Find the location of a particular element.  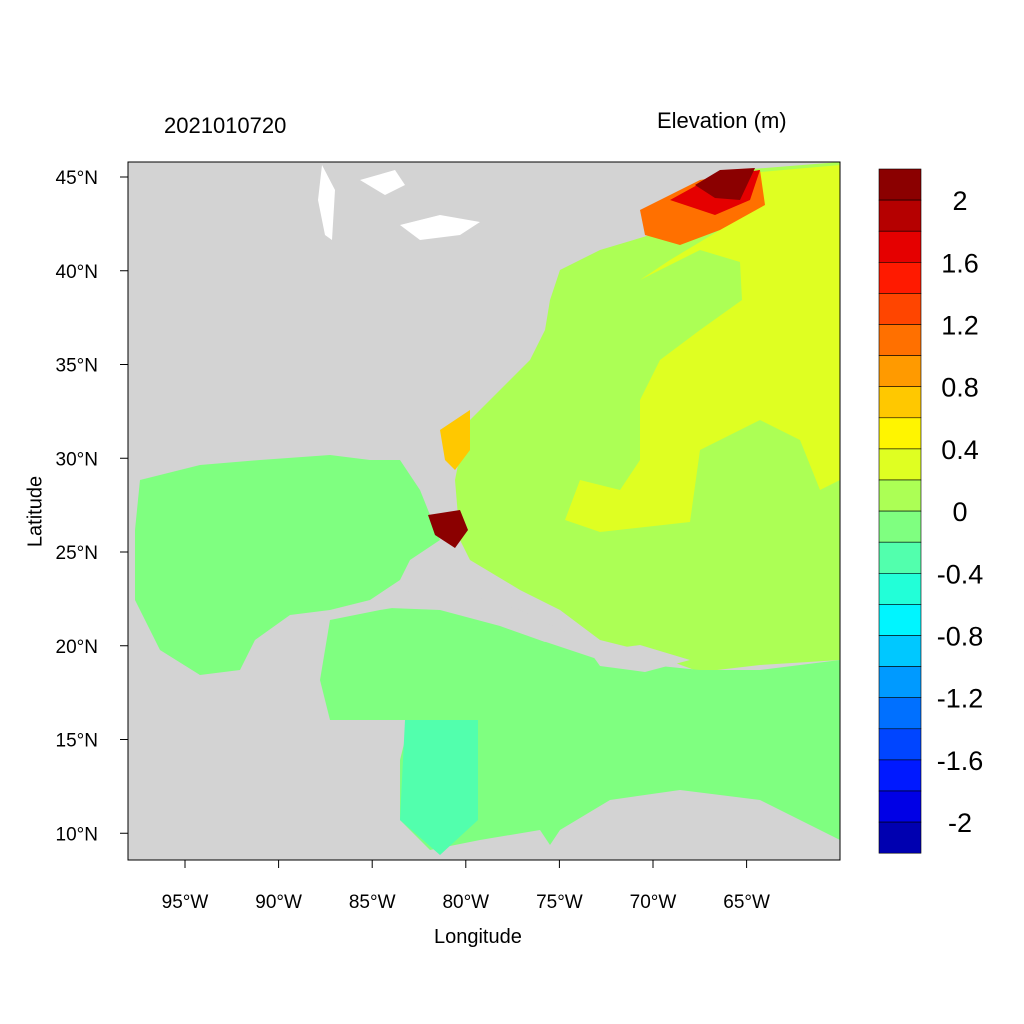

colorbar-label: -1.6 is located at coordinates (960, 761).